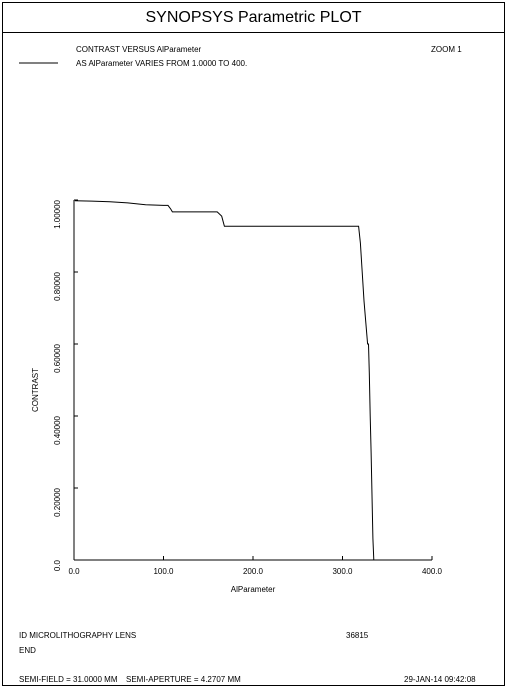  What do you see at coordinates (183, 679) in the screenshot?
I see `semi-aperture: SEMI-APERTURE = 4.2707 MM` at bounding box center [183, 679].